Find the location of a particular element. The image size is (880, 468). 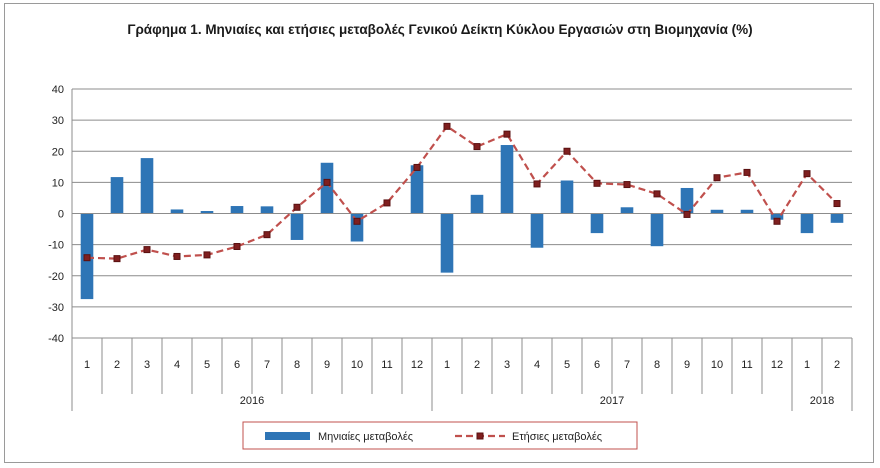

y-tick-label: 10 is located at coordinates (58, 183).